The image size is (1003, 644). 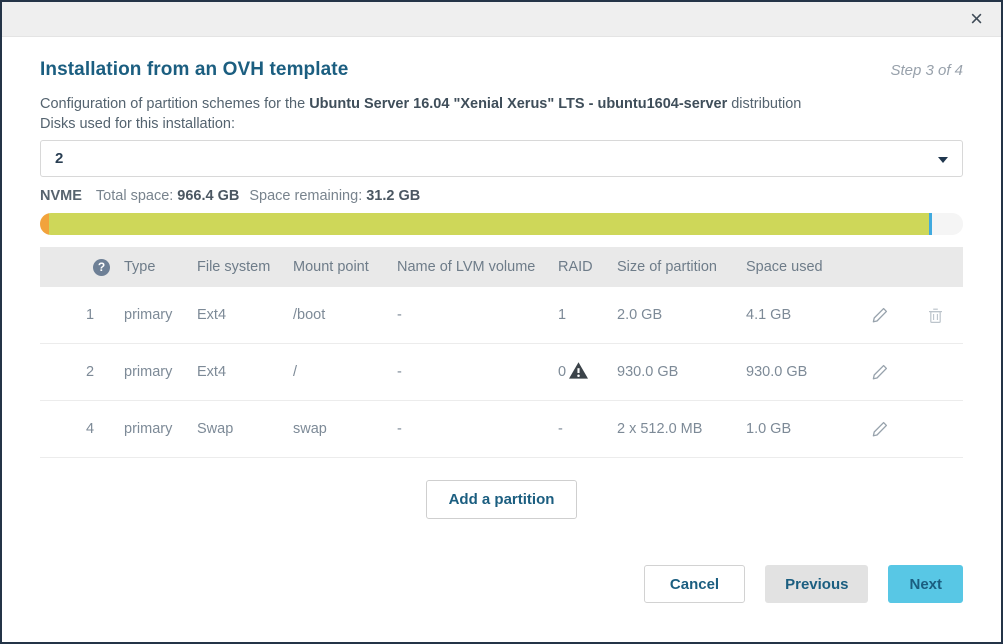 What do you see at coordinates (140, 267) in the screenshot?
I see `header-type: Type` at bounding box center [140, 267].